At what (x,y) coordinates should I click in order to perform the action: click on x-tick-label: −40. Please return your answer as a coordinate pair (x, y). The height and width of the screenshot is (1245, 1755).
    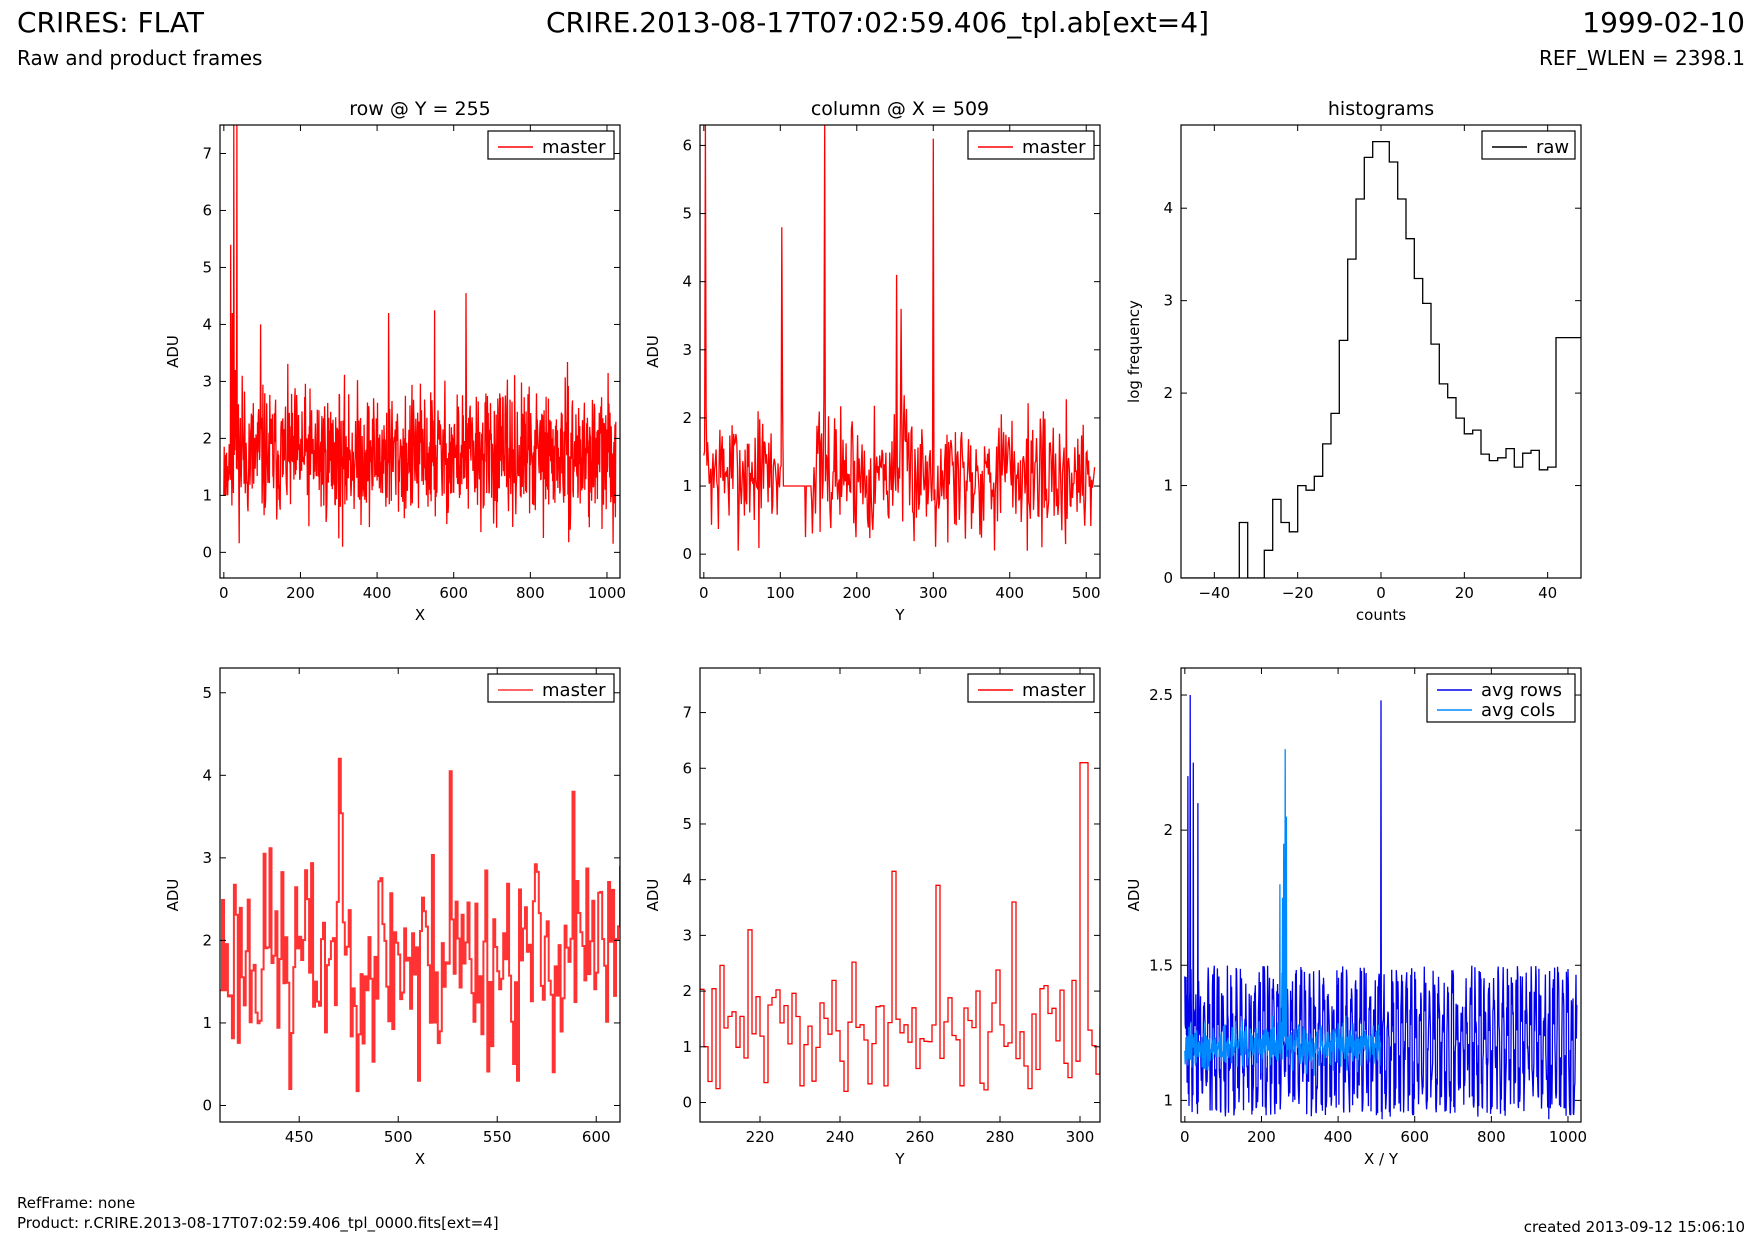
    Looking at the image, I should click on (1215, 593).